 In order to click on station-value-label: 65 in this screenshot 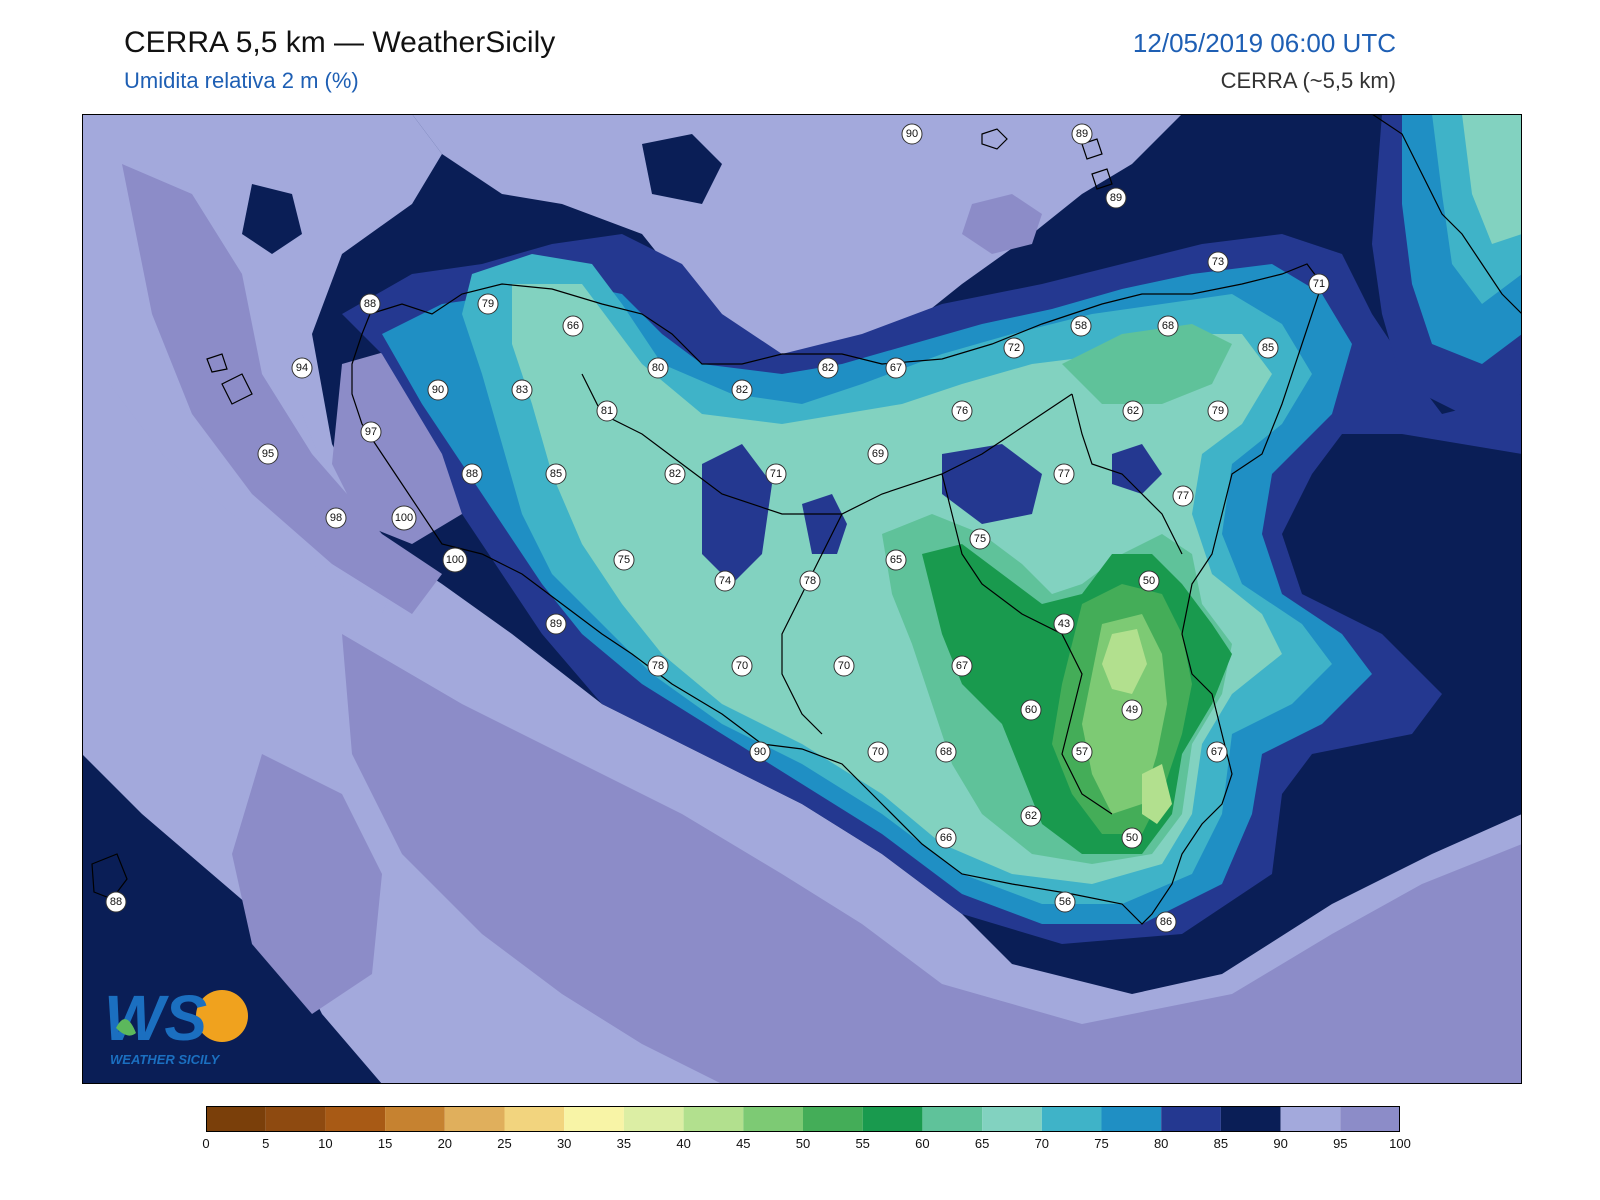, I will do `click(896, 560)`.